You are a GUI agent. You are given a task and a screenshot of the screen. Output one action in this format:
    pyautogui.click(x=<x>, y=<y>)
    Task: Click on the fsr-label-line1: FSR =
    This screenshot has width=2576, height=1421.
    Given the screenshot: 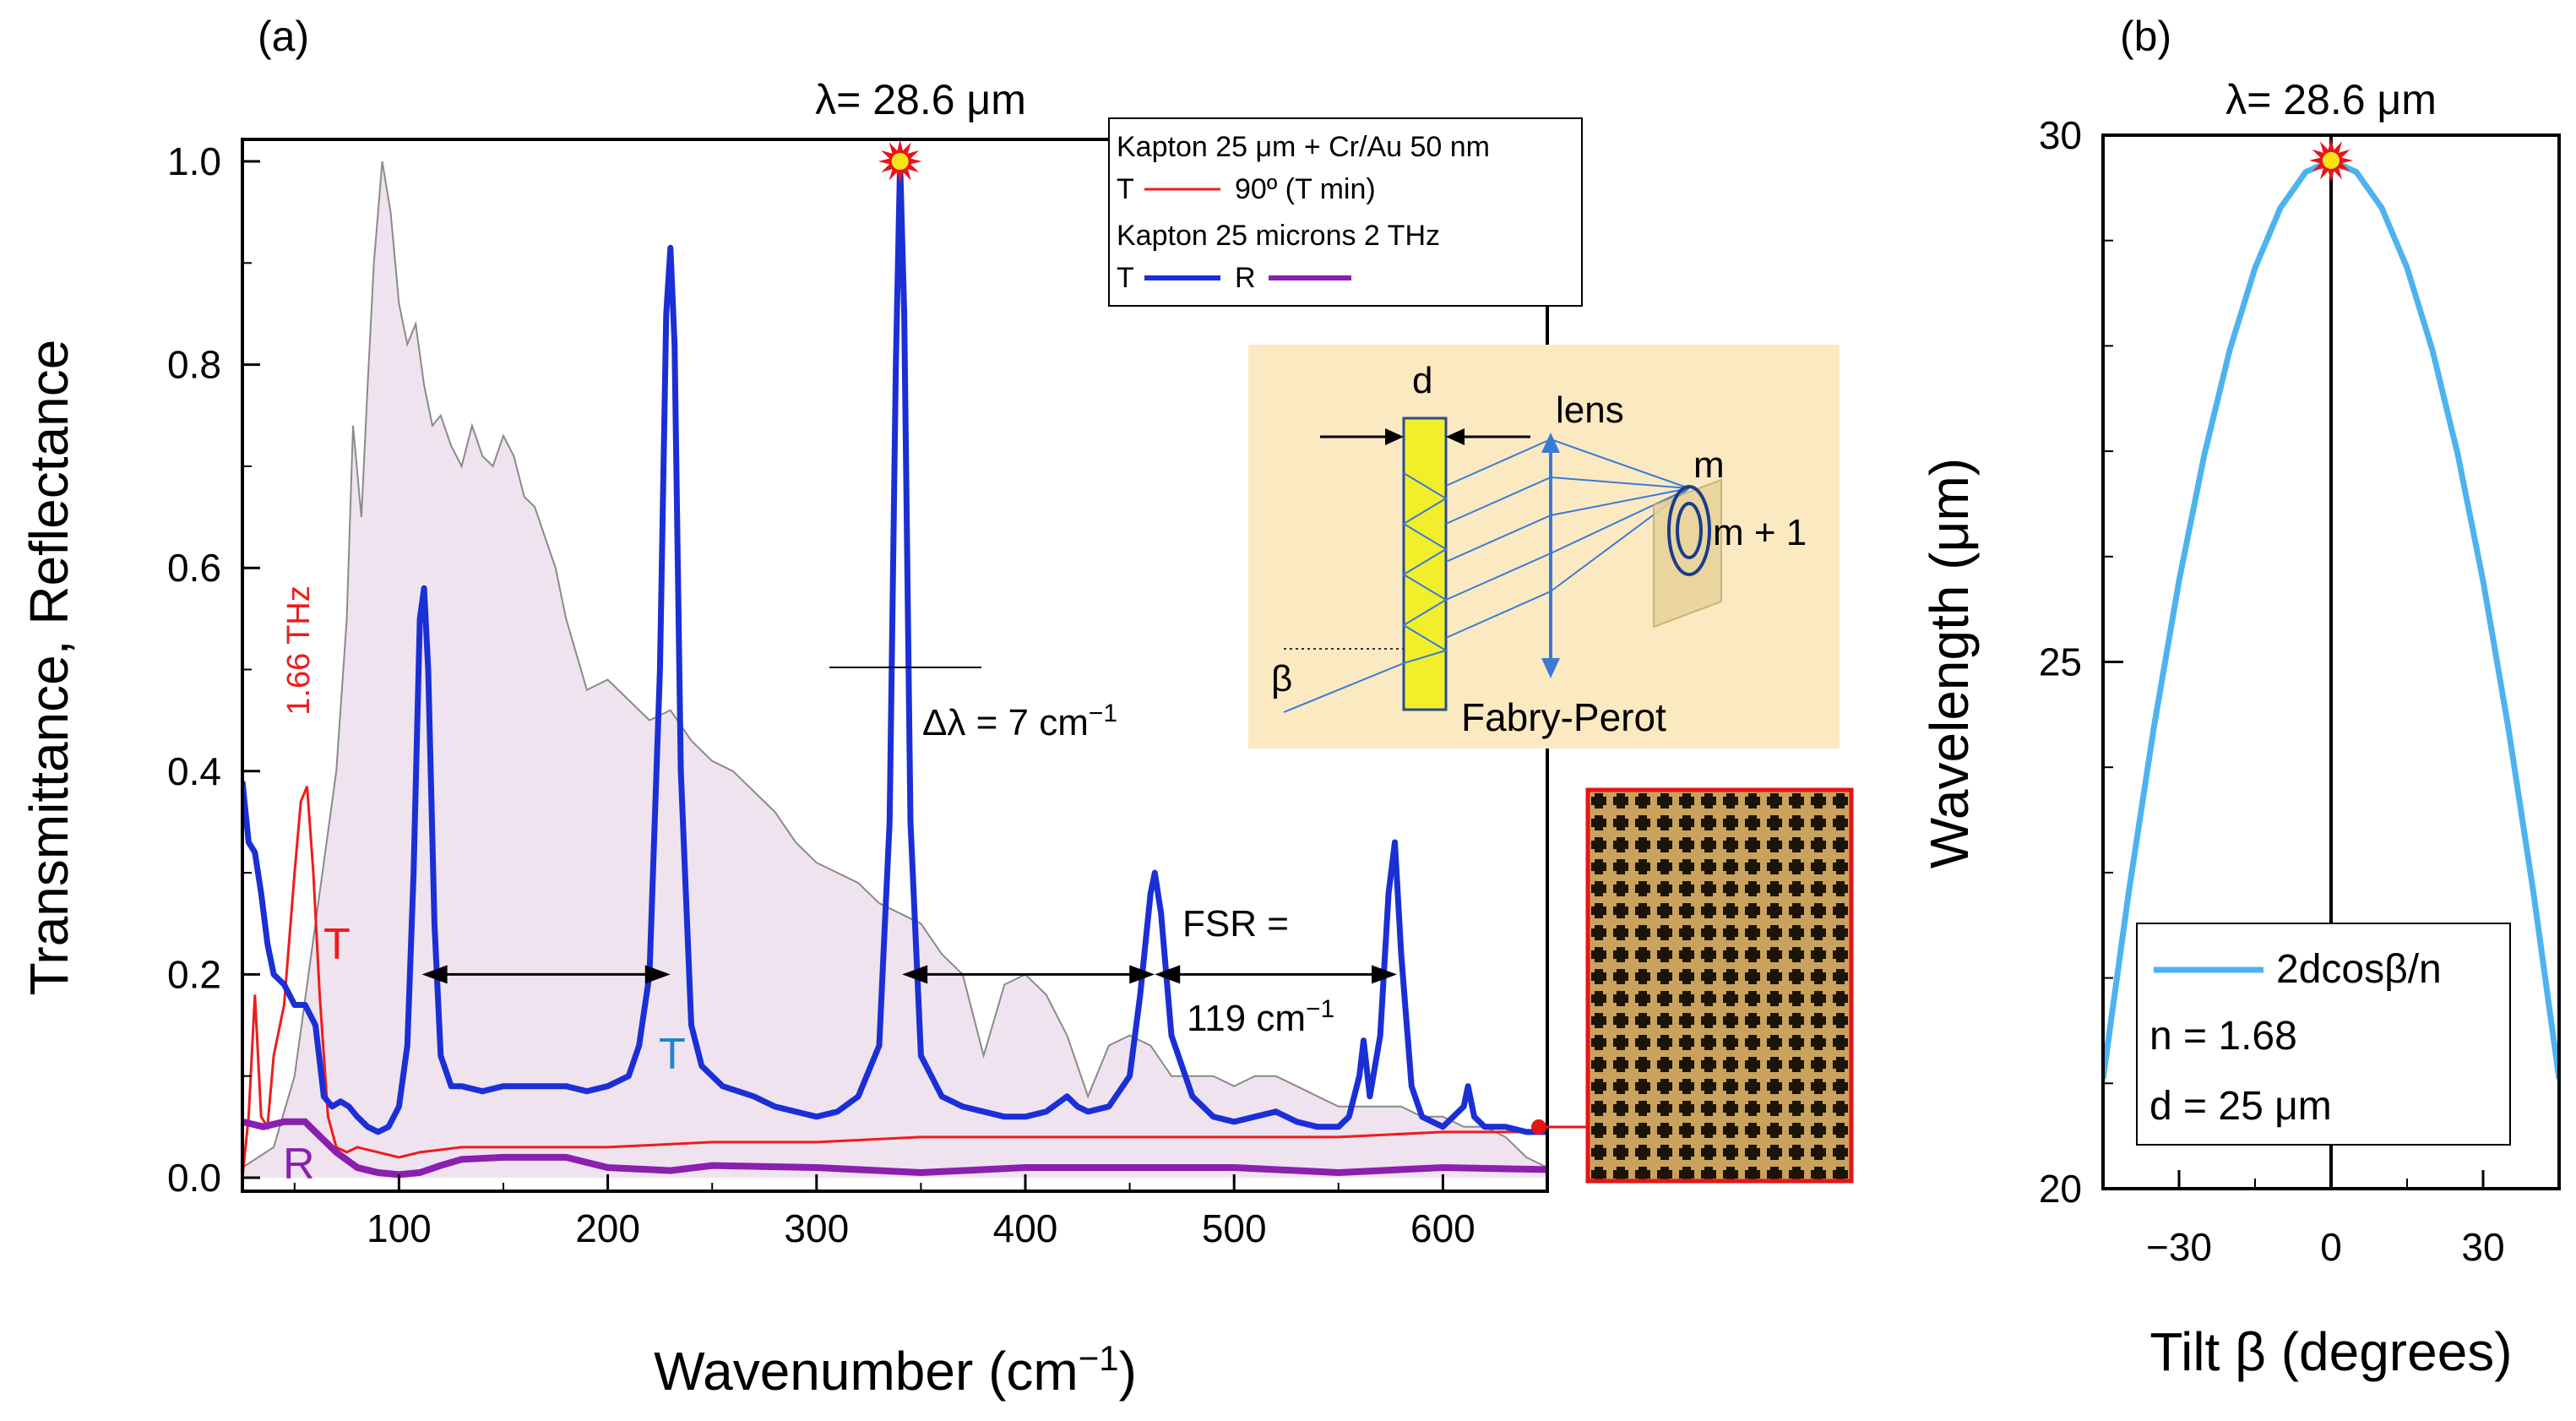 What is the action you would take?
    pyautogui.click(x=1235, y=924)
    